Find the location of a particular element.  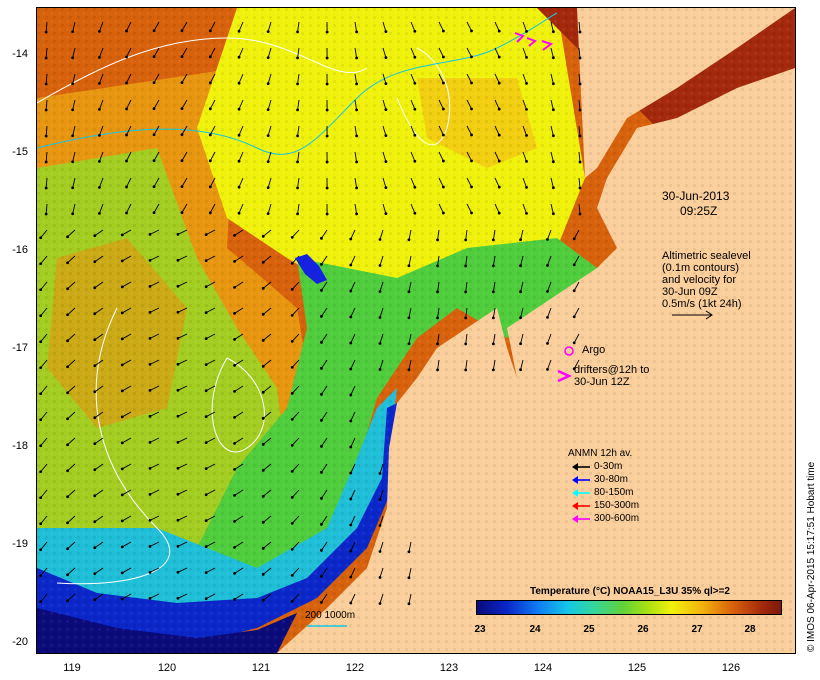

legend-label: 300-600m is located at coordinates (617, 518).